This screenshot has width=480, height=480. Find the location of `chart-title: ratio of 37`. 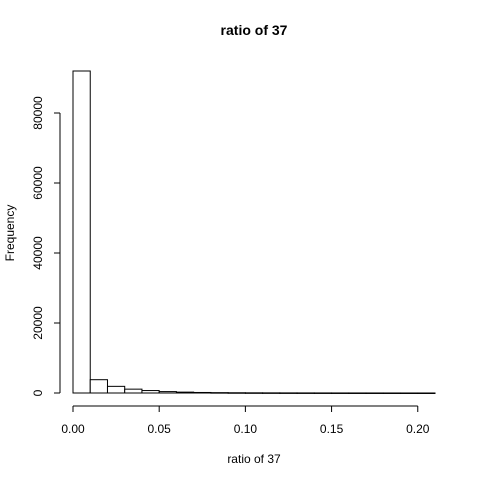

chart-title: ratio of 37 is located at coordinates (254, 30).